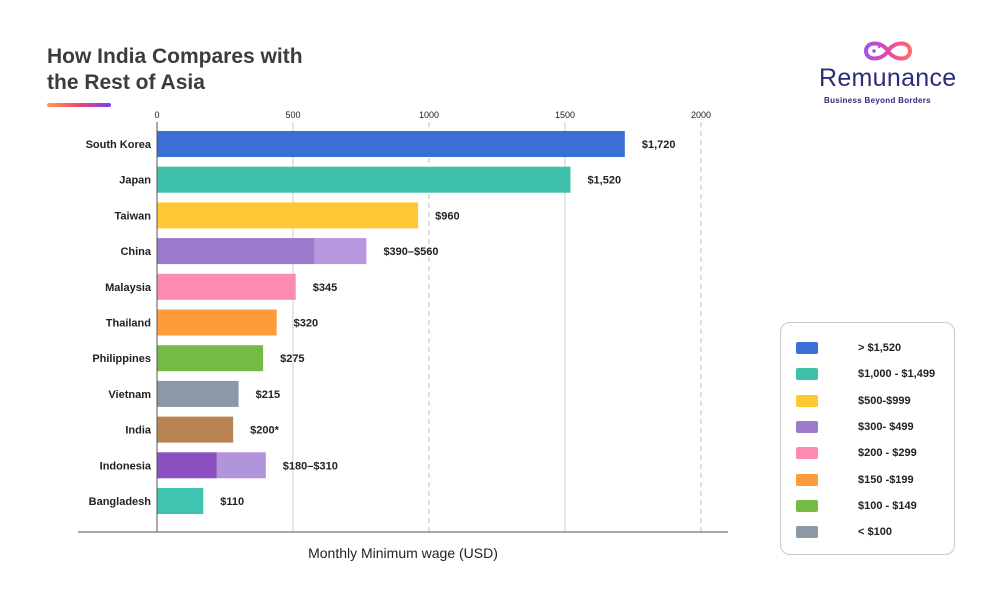 This screenshot has height=600, width=1000. I want to click on x-tick-label: 2000, so click(701, 115).